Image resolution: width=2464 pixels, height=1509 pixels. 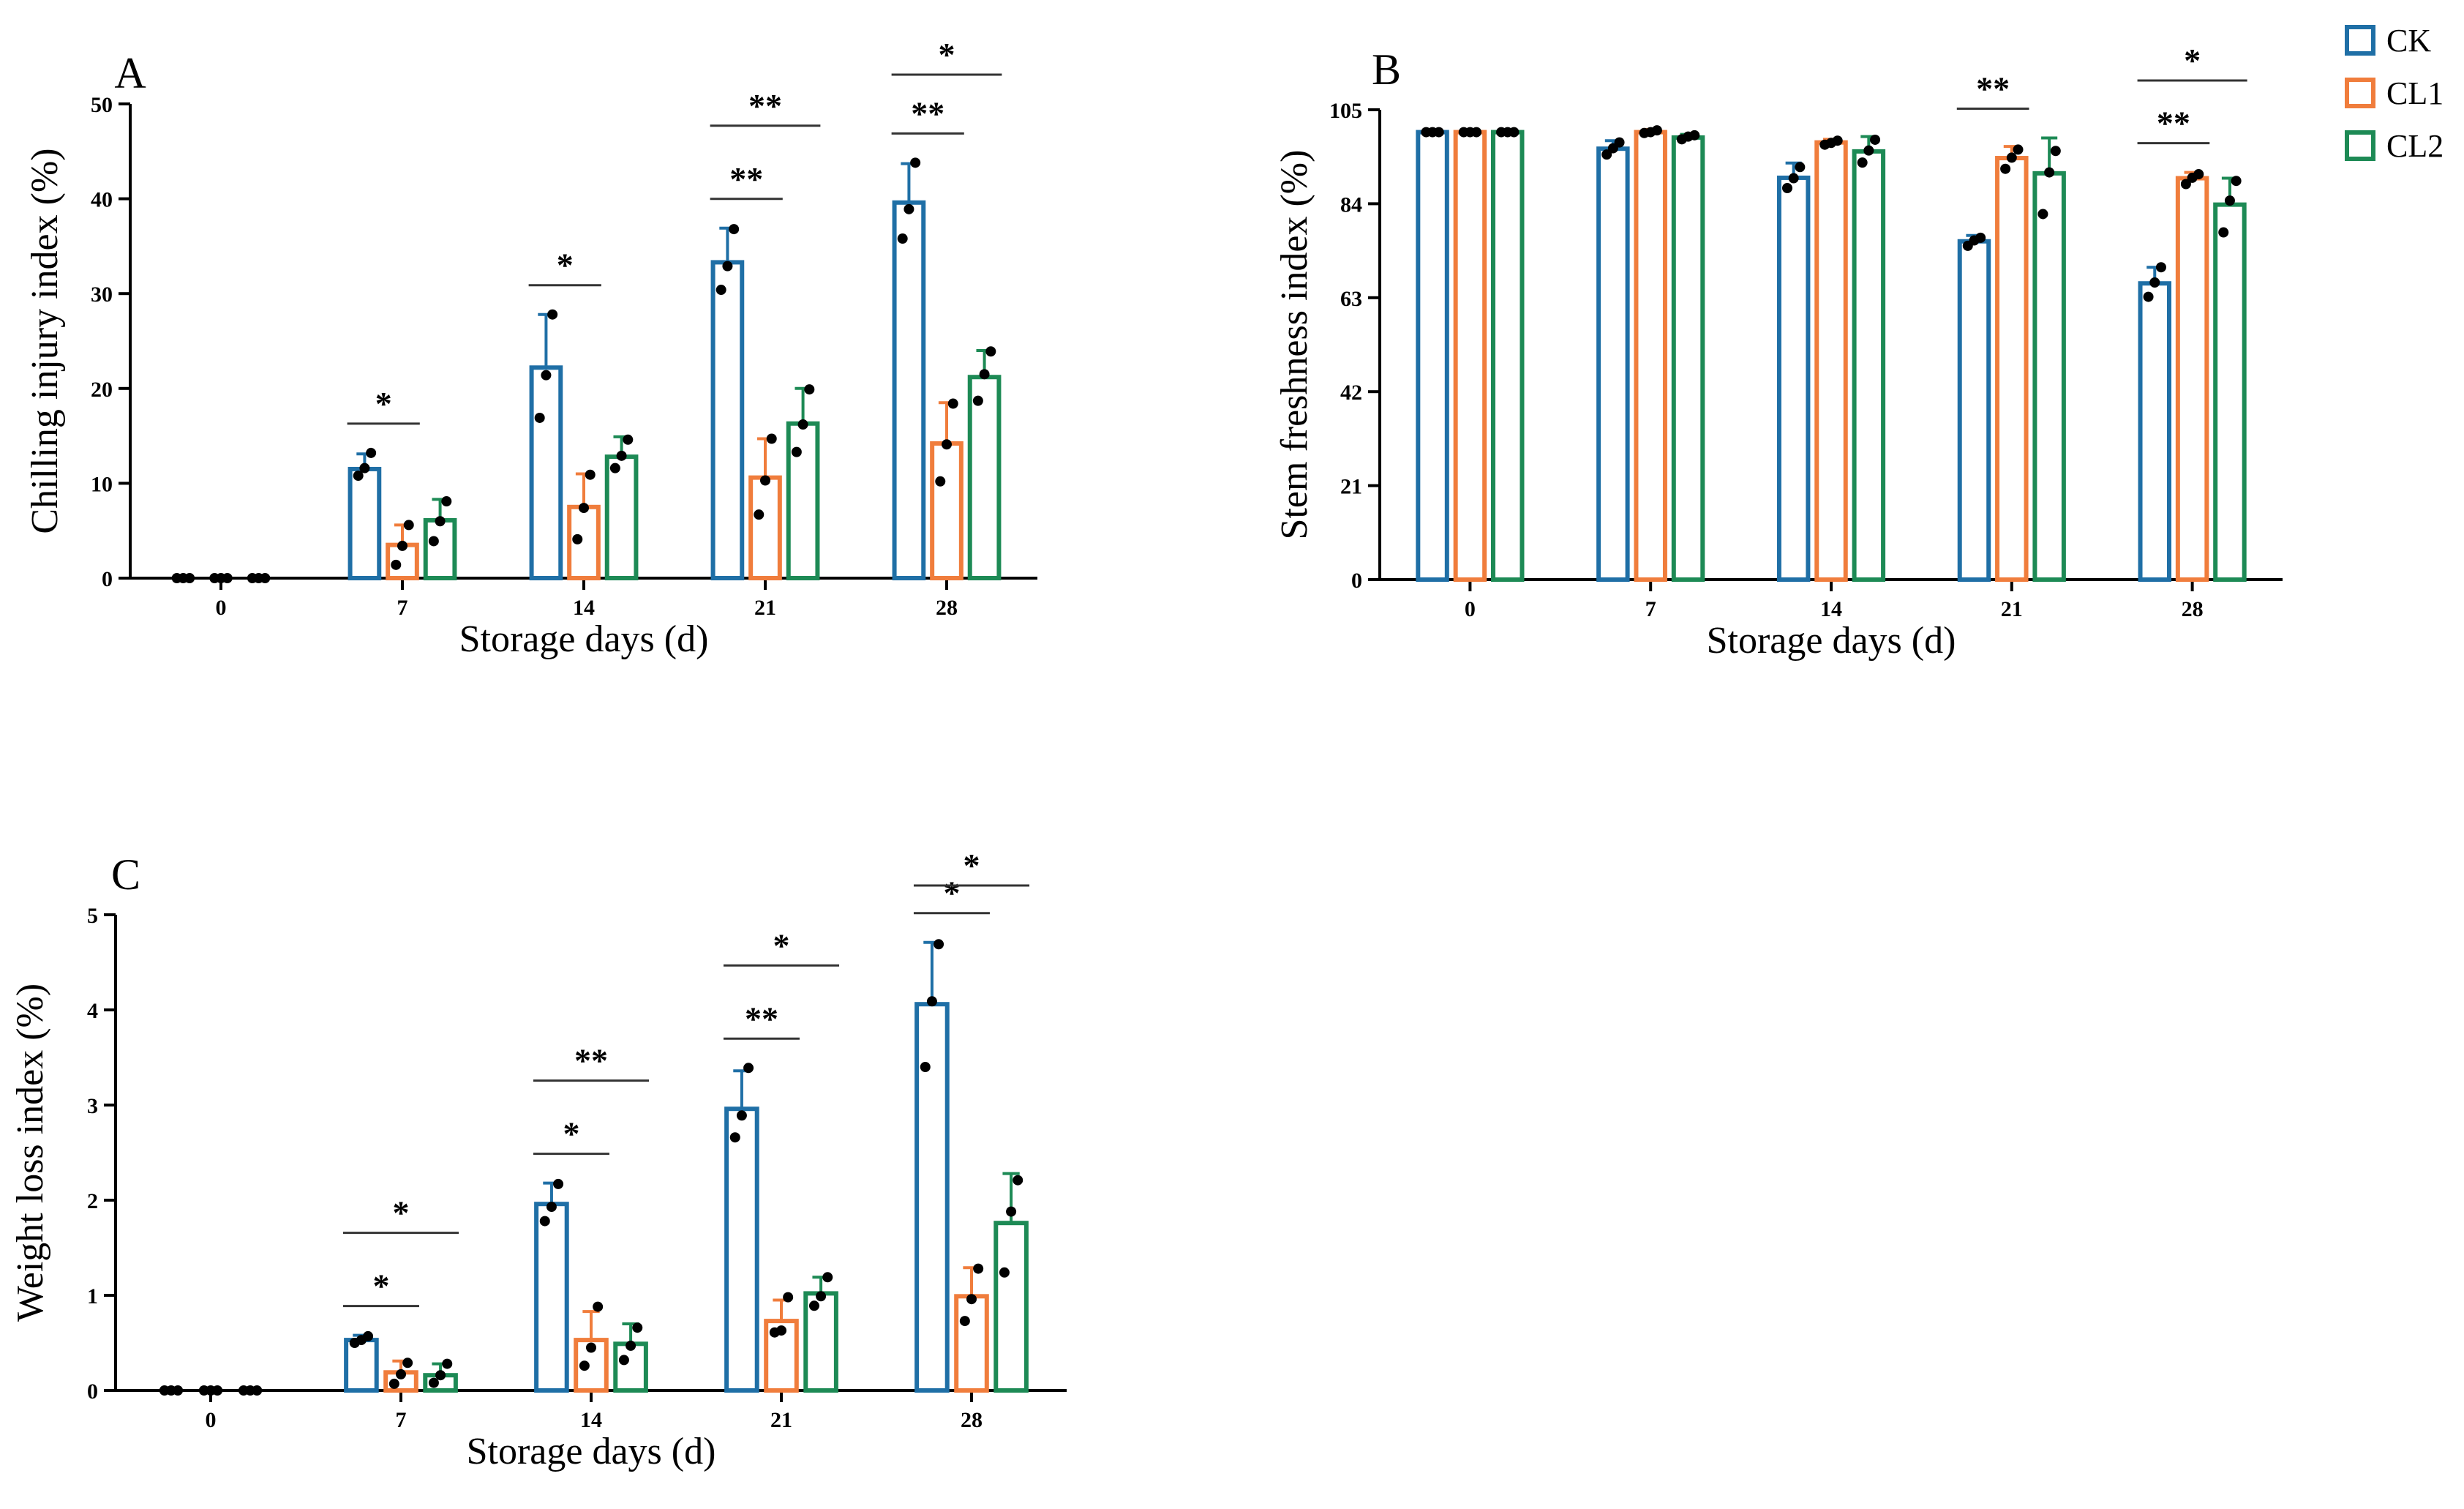 I want to click on y-tick-label: 50, so click(x=102, y=105).